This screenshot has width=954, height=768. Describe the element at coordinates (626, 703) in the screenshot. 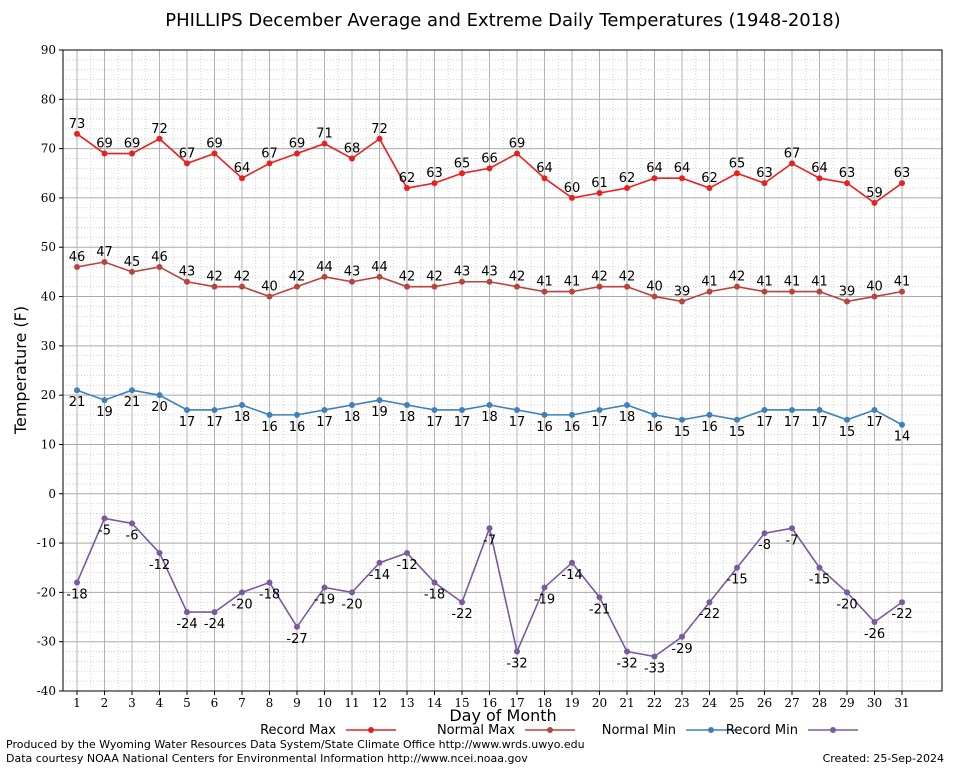

I see `x-tick-label: 21` at that location.